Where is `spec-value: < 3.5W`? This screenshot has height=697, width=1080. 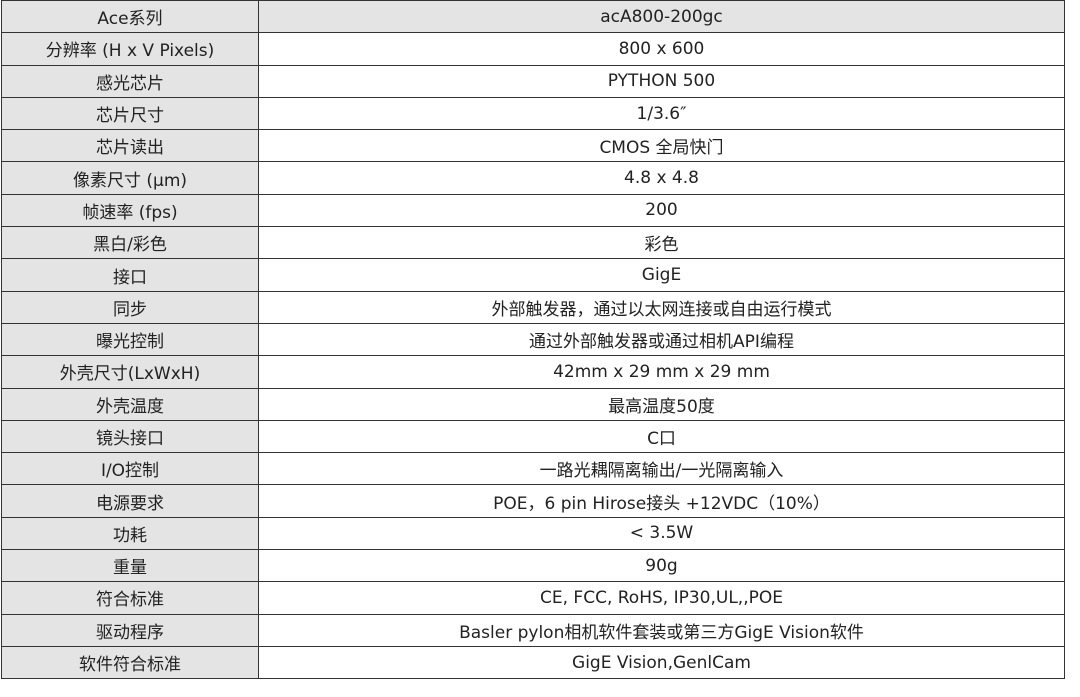
spec-value: < 3.5W is located at coordinates (661, 533).